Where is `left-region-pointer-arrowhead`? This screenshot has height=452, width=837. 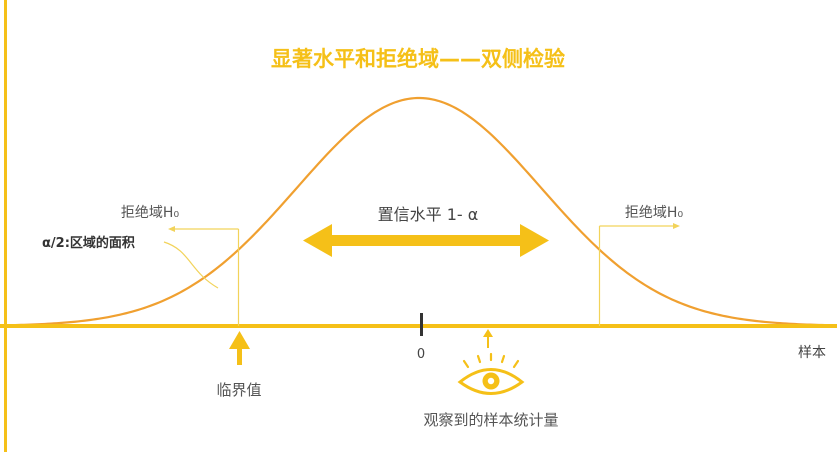
left-region-pointer-arrowhead is located at coordinates (171, 229).